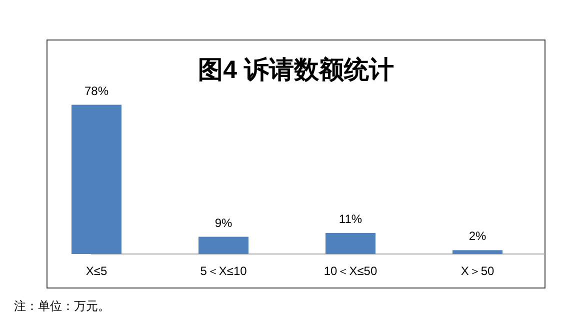 Image resolution: width=573 pixels, height=323 pixels. I want to click on chart-title: 图4 诉请数额统计, so click(296, 70).